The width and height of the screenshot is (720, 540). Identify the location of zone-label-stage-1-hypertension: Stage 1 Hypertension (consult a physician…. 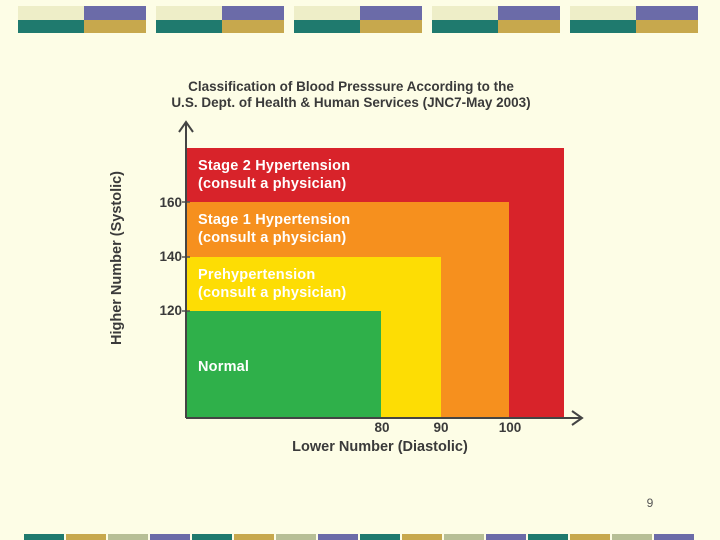
(274, 229).